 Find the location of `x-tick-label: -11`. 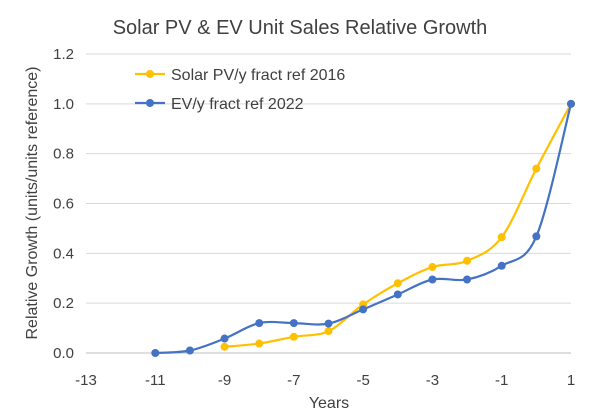

x-tick-label: -11 is located at coordinates (155, 380).